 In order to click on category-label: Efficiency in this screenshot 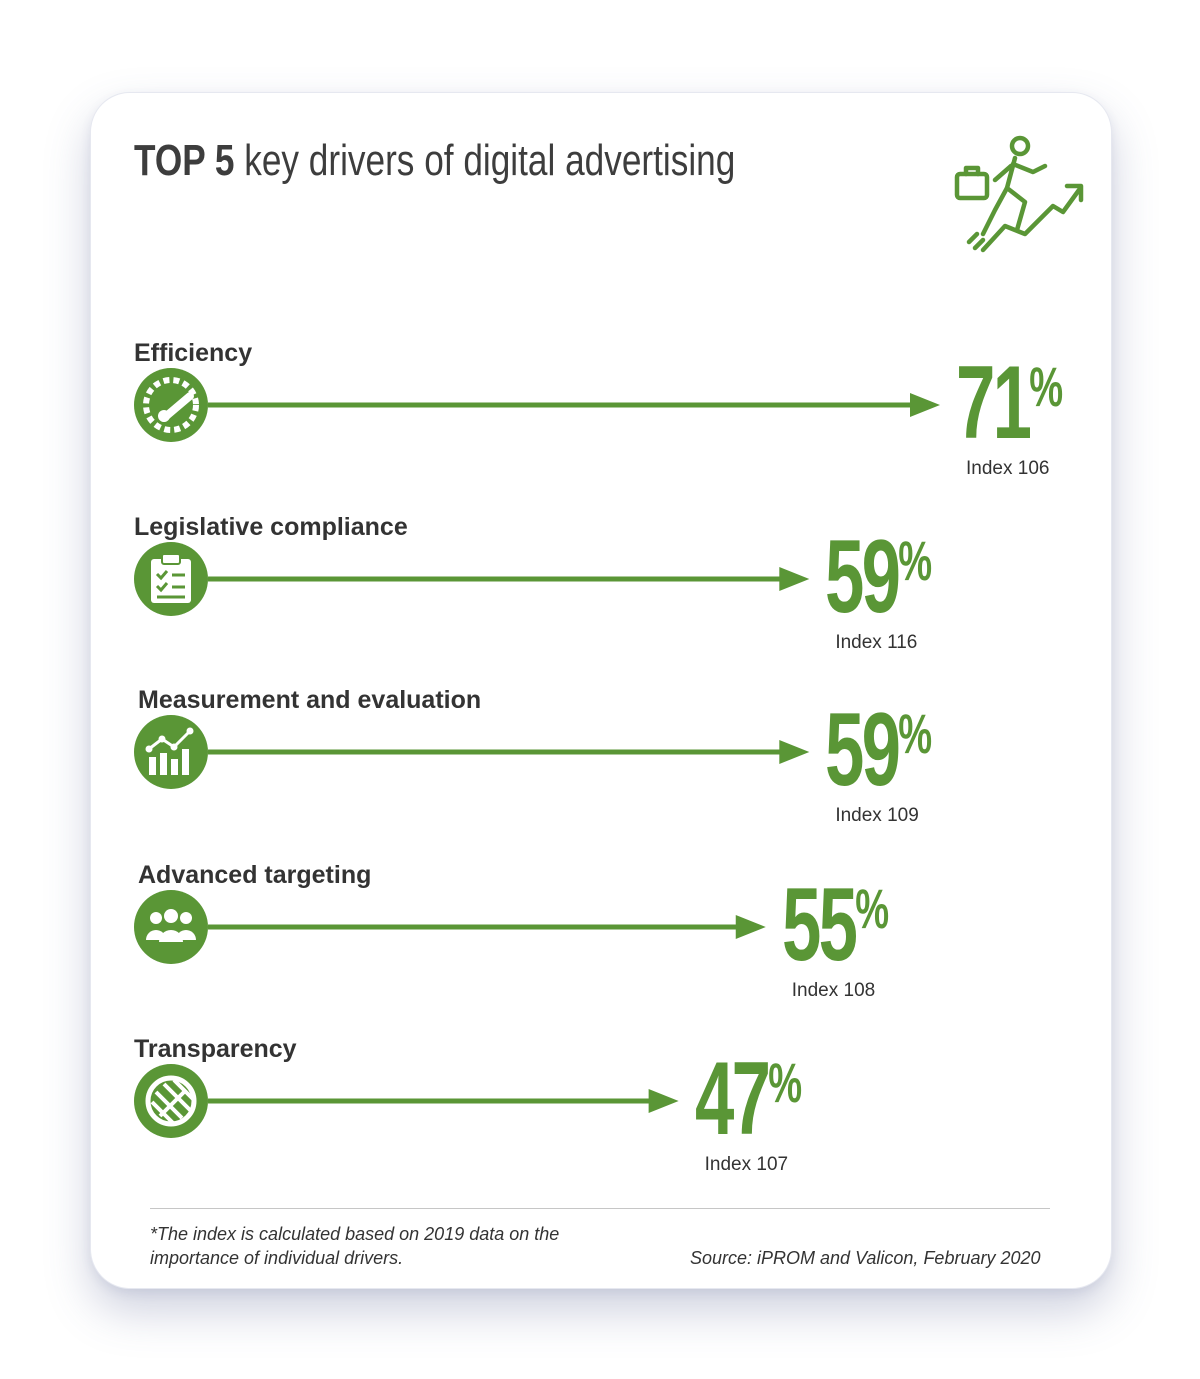, I will do `click(193, 353)`.